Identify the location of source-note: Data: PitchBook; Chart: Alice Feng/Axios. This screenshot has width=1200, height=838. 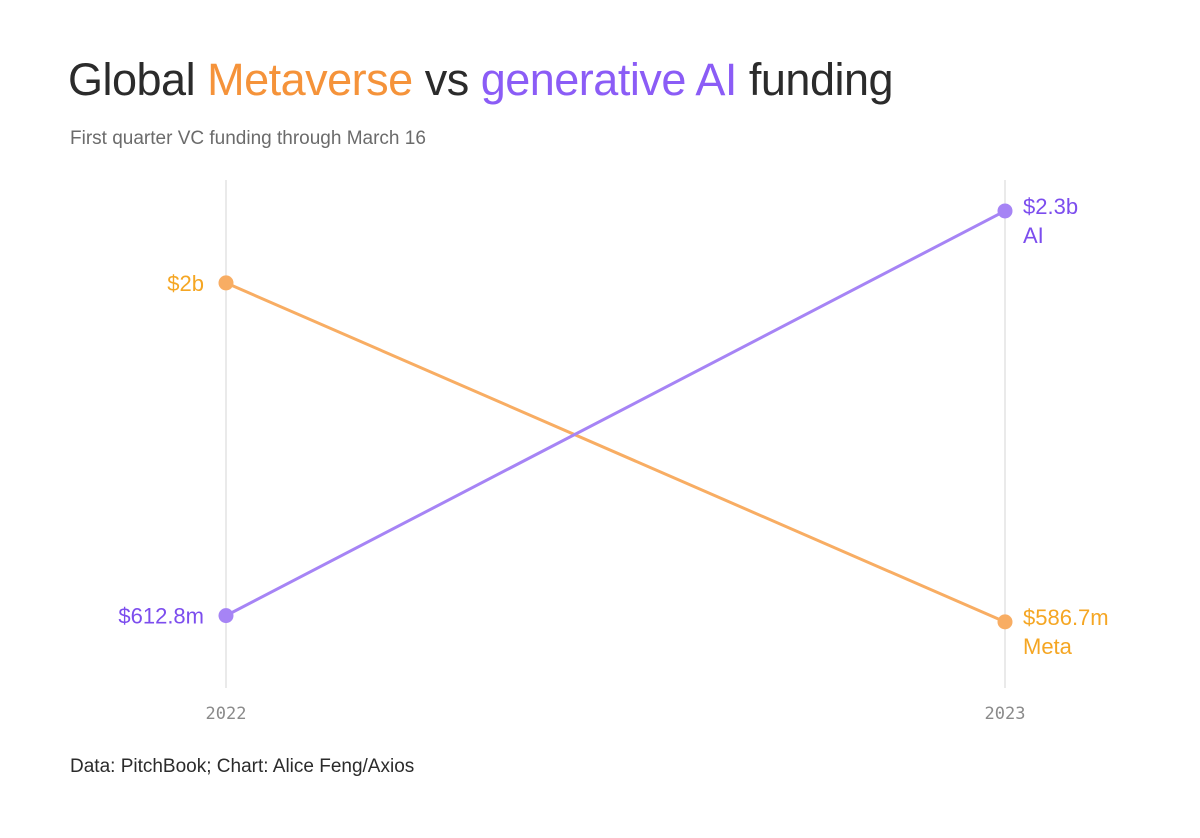
(242, 766).